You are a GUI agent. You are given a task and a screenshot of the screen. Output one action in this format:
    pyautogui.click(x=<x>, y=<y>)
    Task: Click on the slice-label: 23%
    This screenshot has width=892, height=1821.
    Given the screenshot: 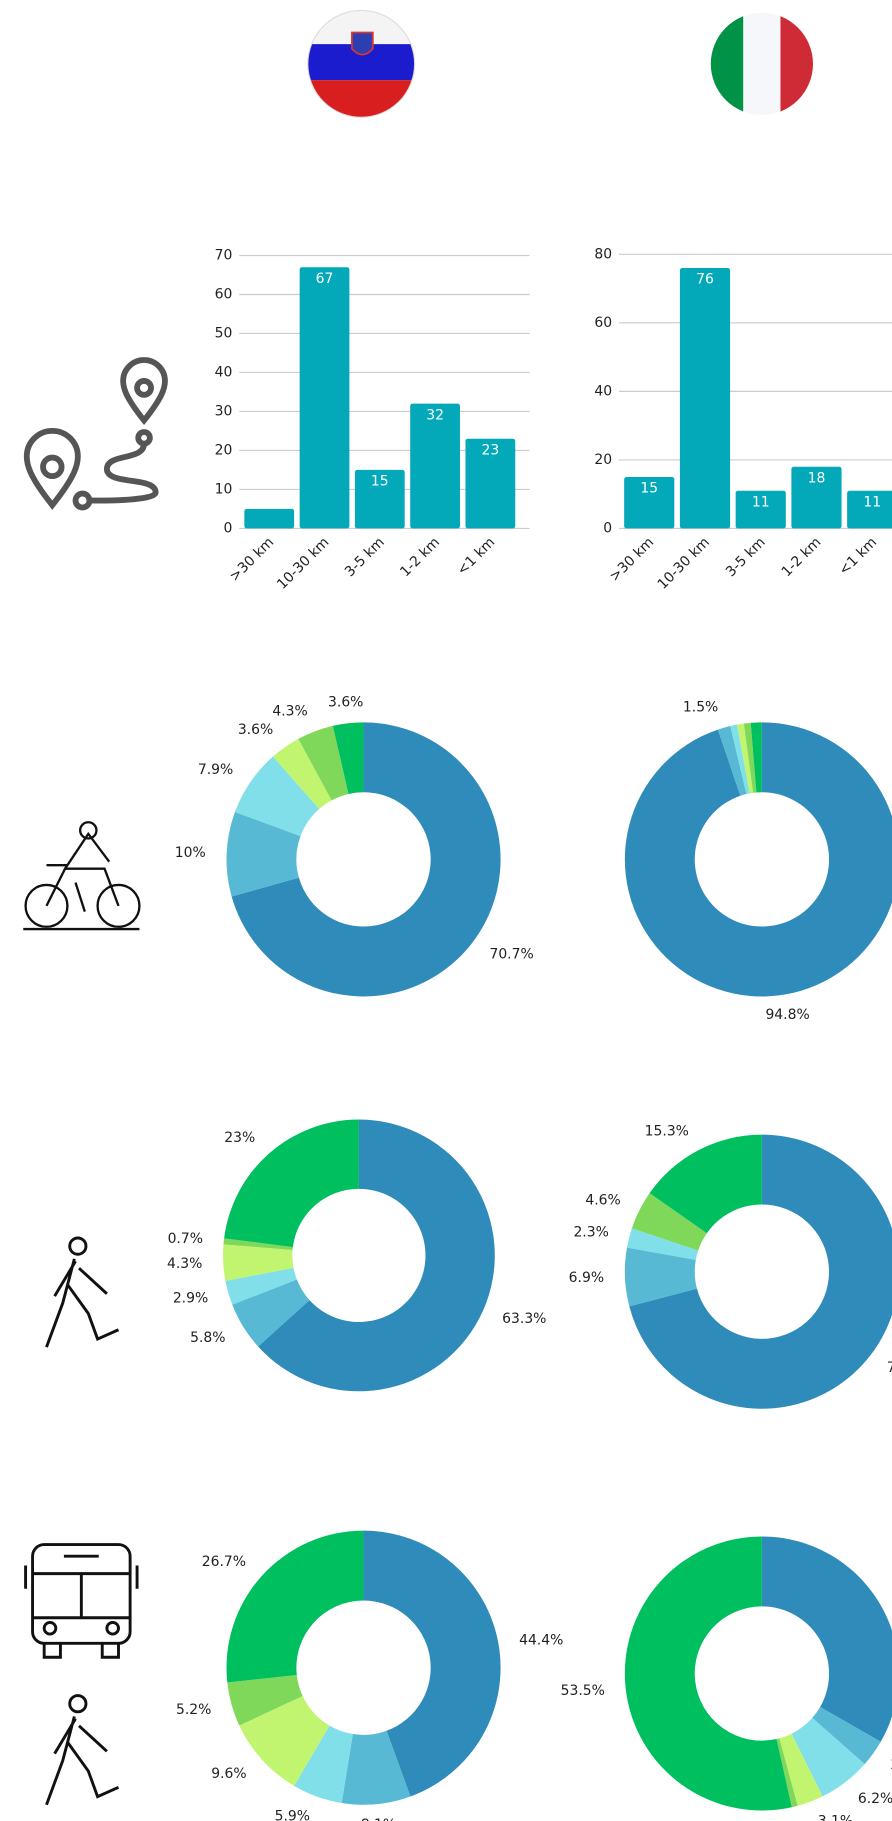 What is the action you would take?
    pyautogui.click(x=239, y=1138)
    